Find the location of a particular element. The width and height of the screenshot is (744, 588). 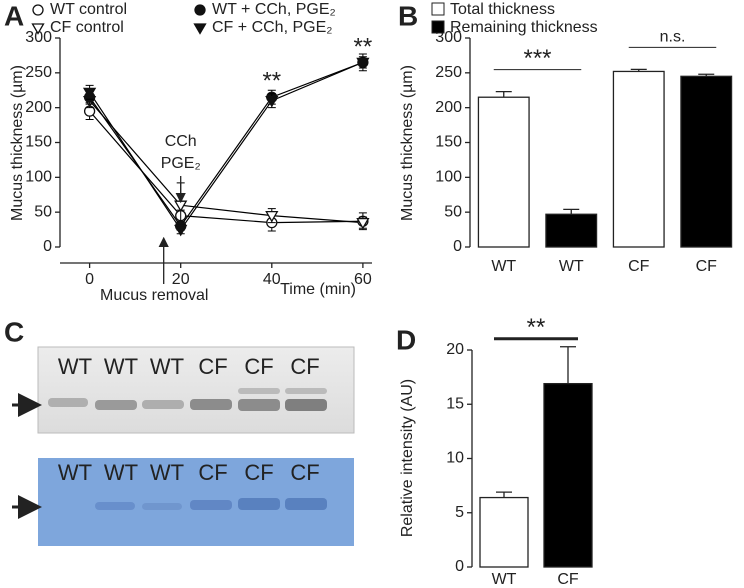

x-tick-label: 60 is located at coordinates (363, 279).